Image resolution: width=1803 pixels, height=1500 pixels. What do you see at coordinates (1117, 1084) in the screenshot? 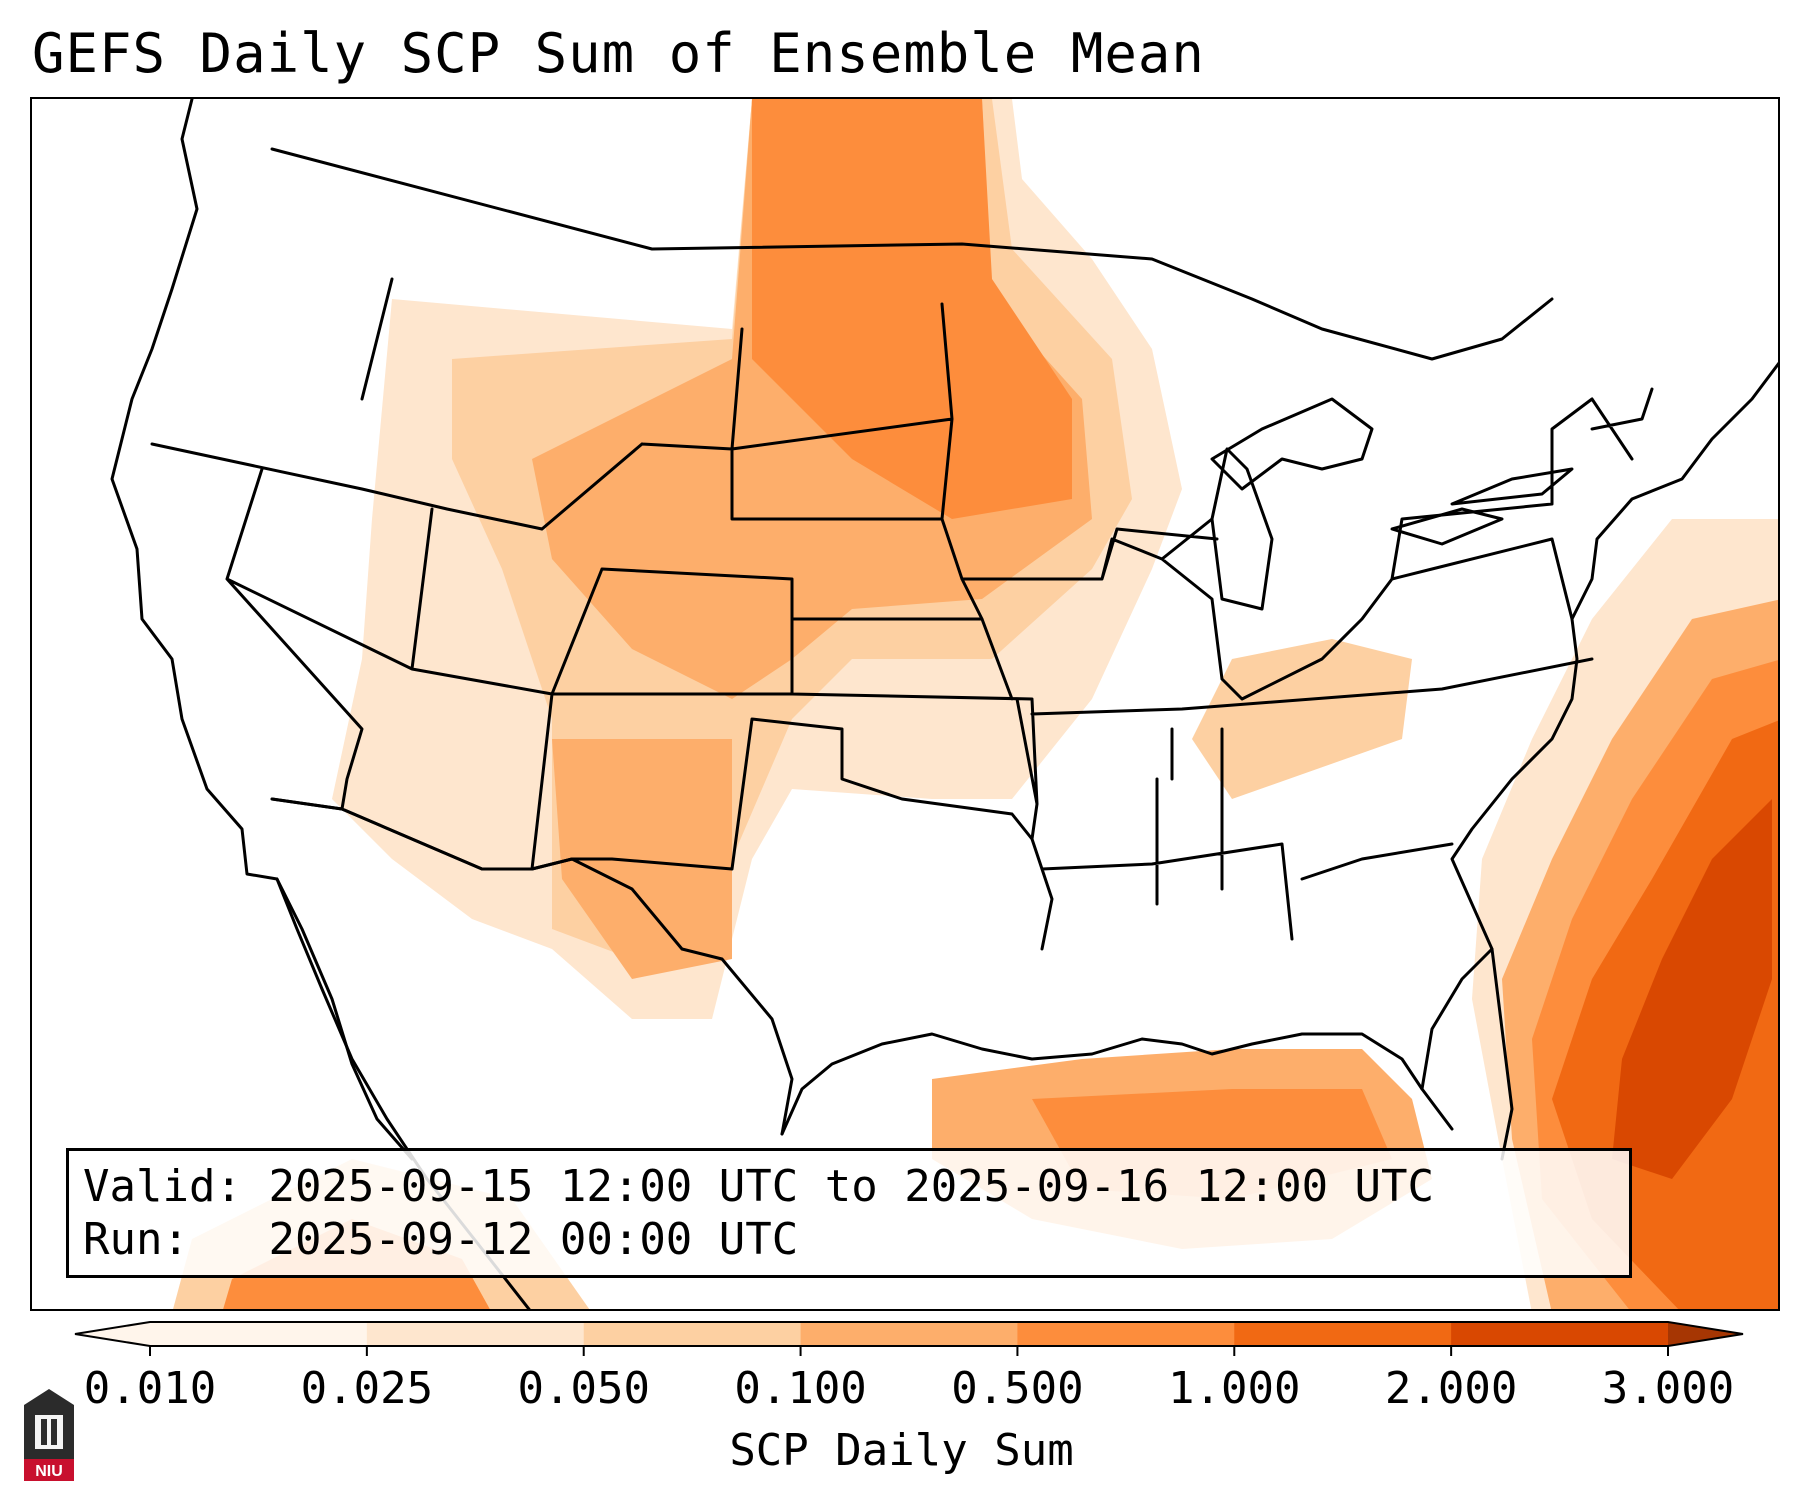
I see `gulf-coast` at bounding box center [1117, 1084].